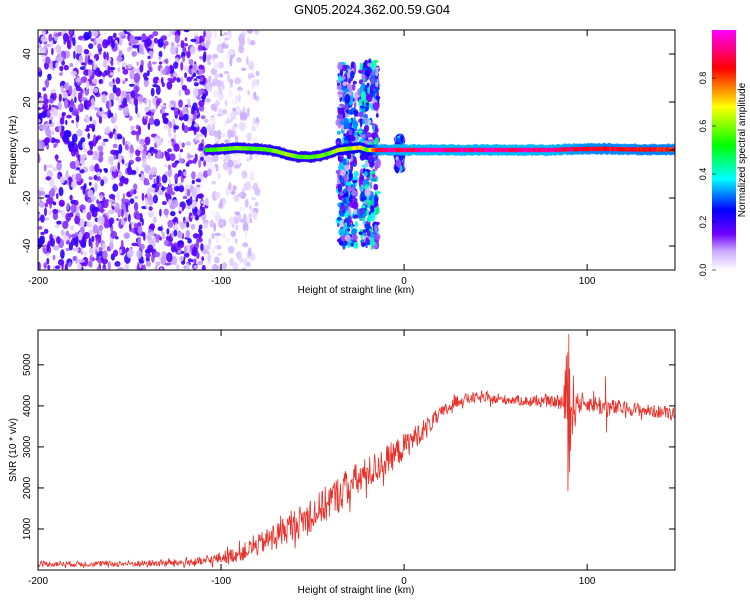  What do you see at coordinates (221, 581) in the screenshot?
I see `x-tick-label: -100` at bounding box center [221, 581].